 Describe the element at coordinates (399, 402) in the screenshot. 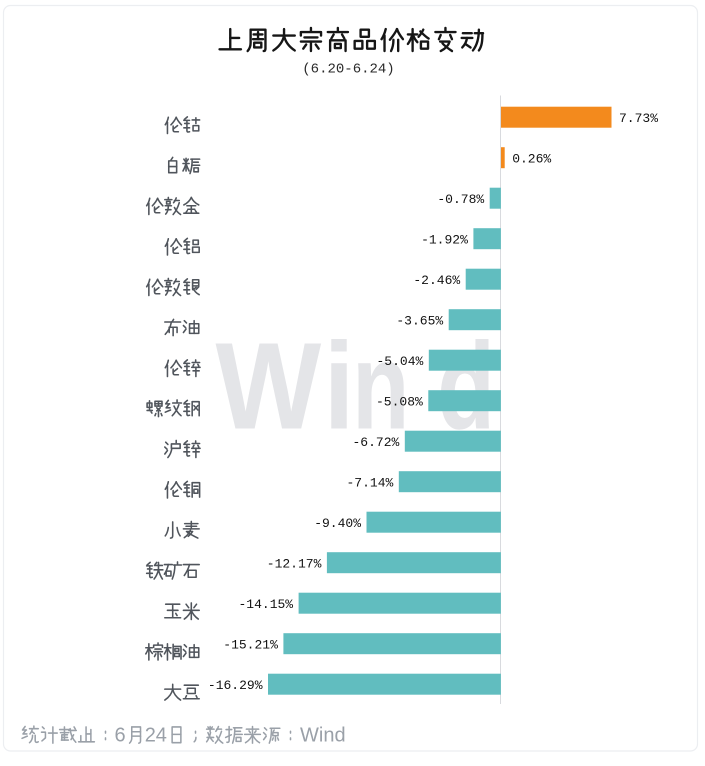

I see `svg-text: -5.08%` at that location.